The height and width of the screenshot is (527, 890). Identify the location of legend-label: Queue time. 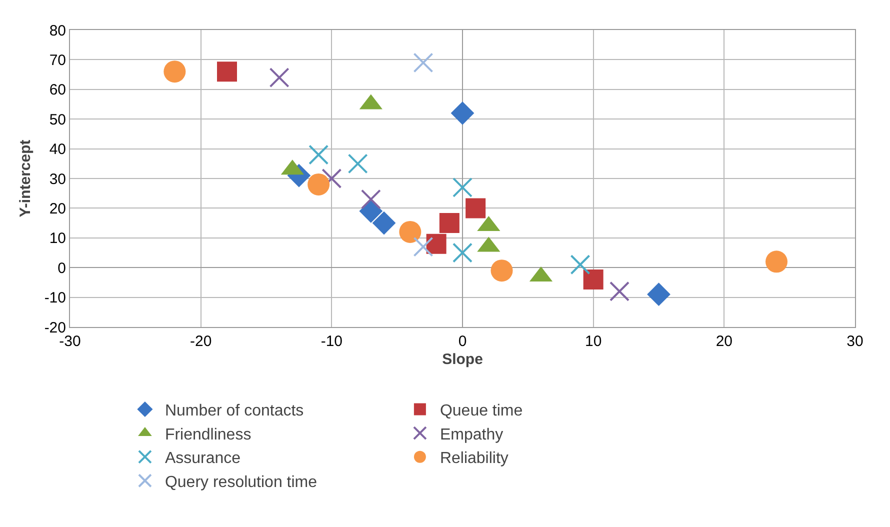
(481, 411).